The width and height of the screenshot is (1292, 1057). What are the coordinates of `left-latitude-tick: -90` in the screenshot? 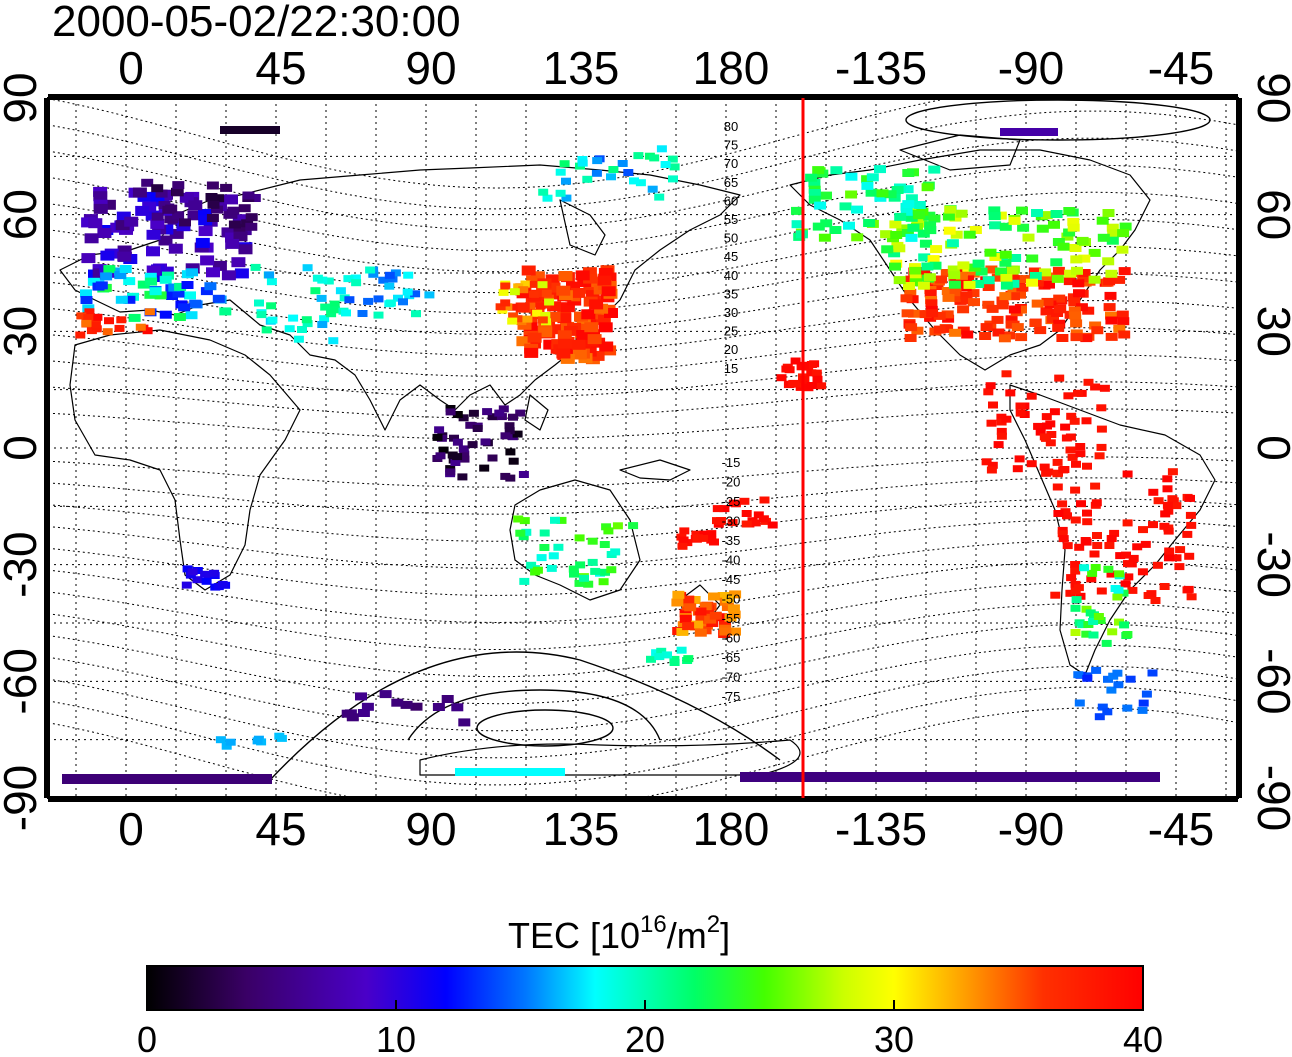 It's located at (23, 798).